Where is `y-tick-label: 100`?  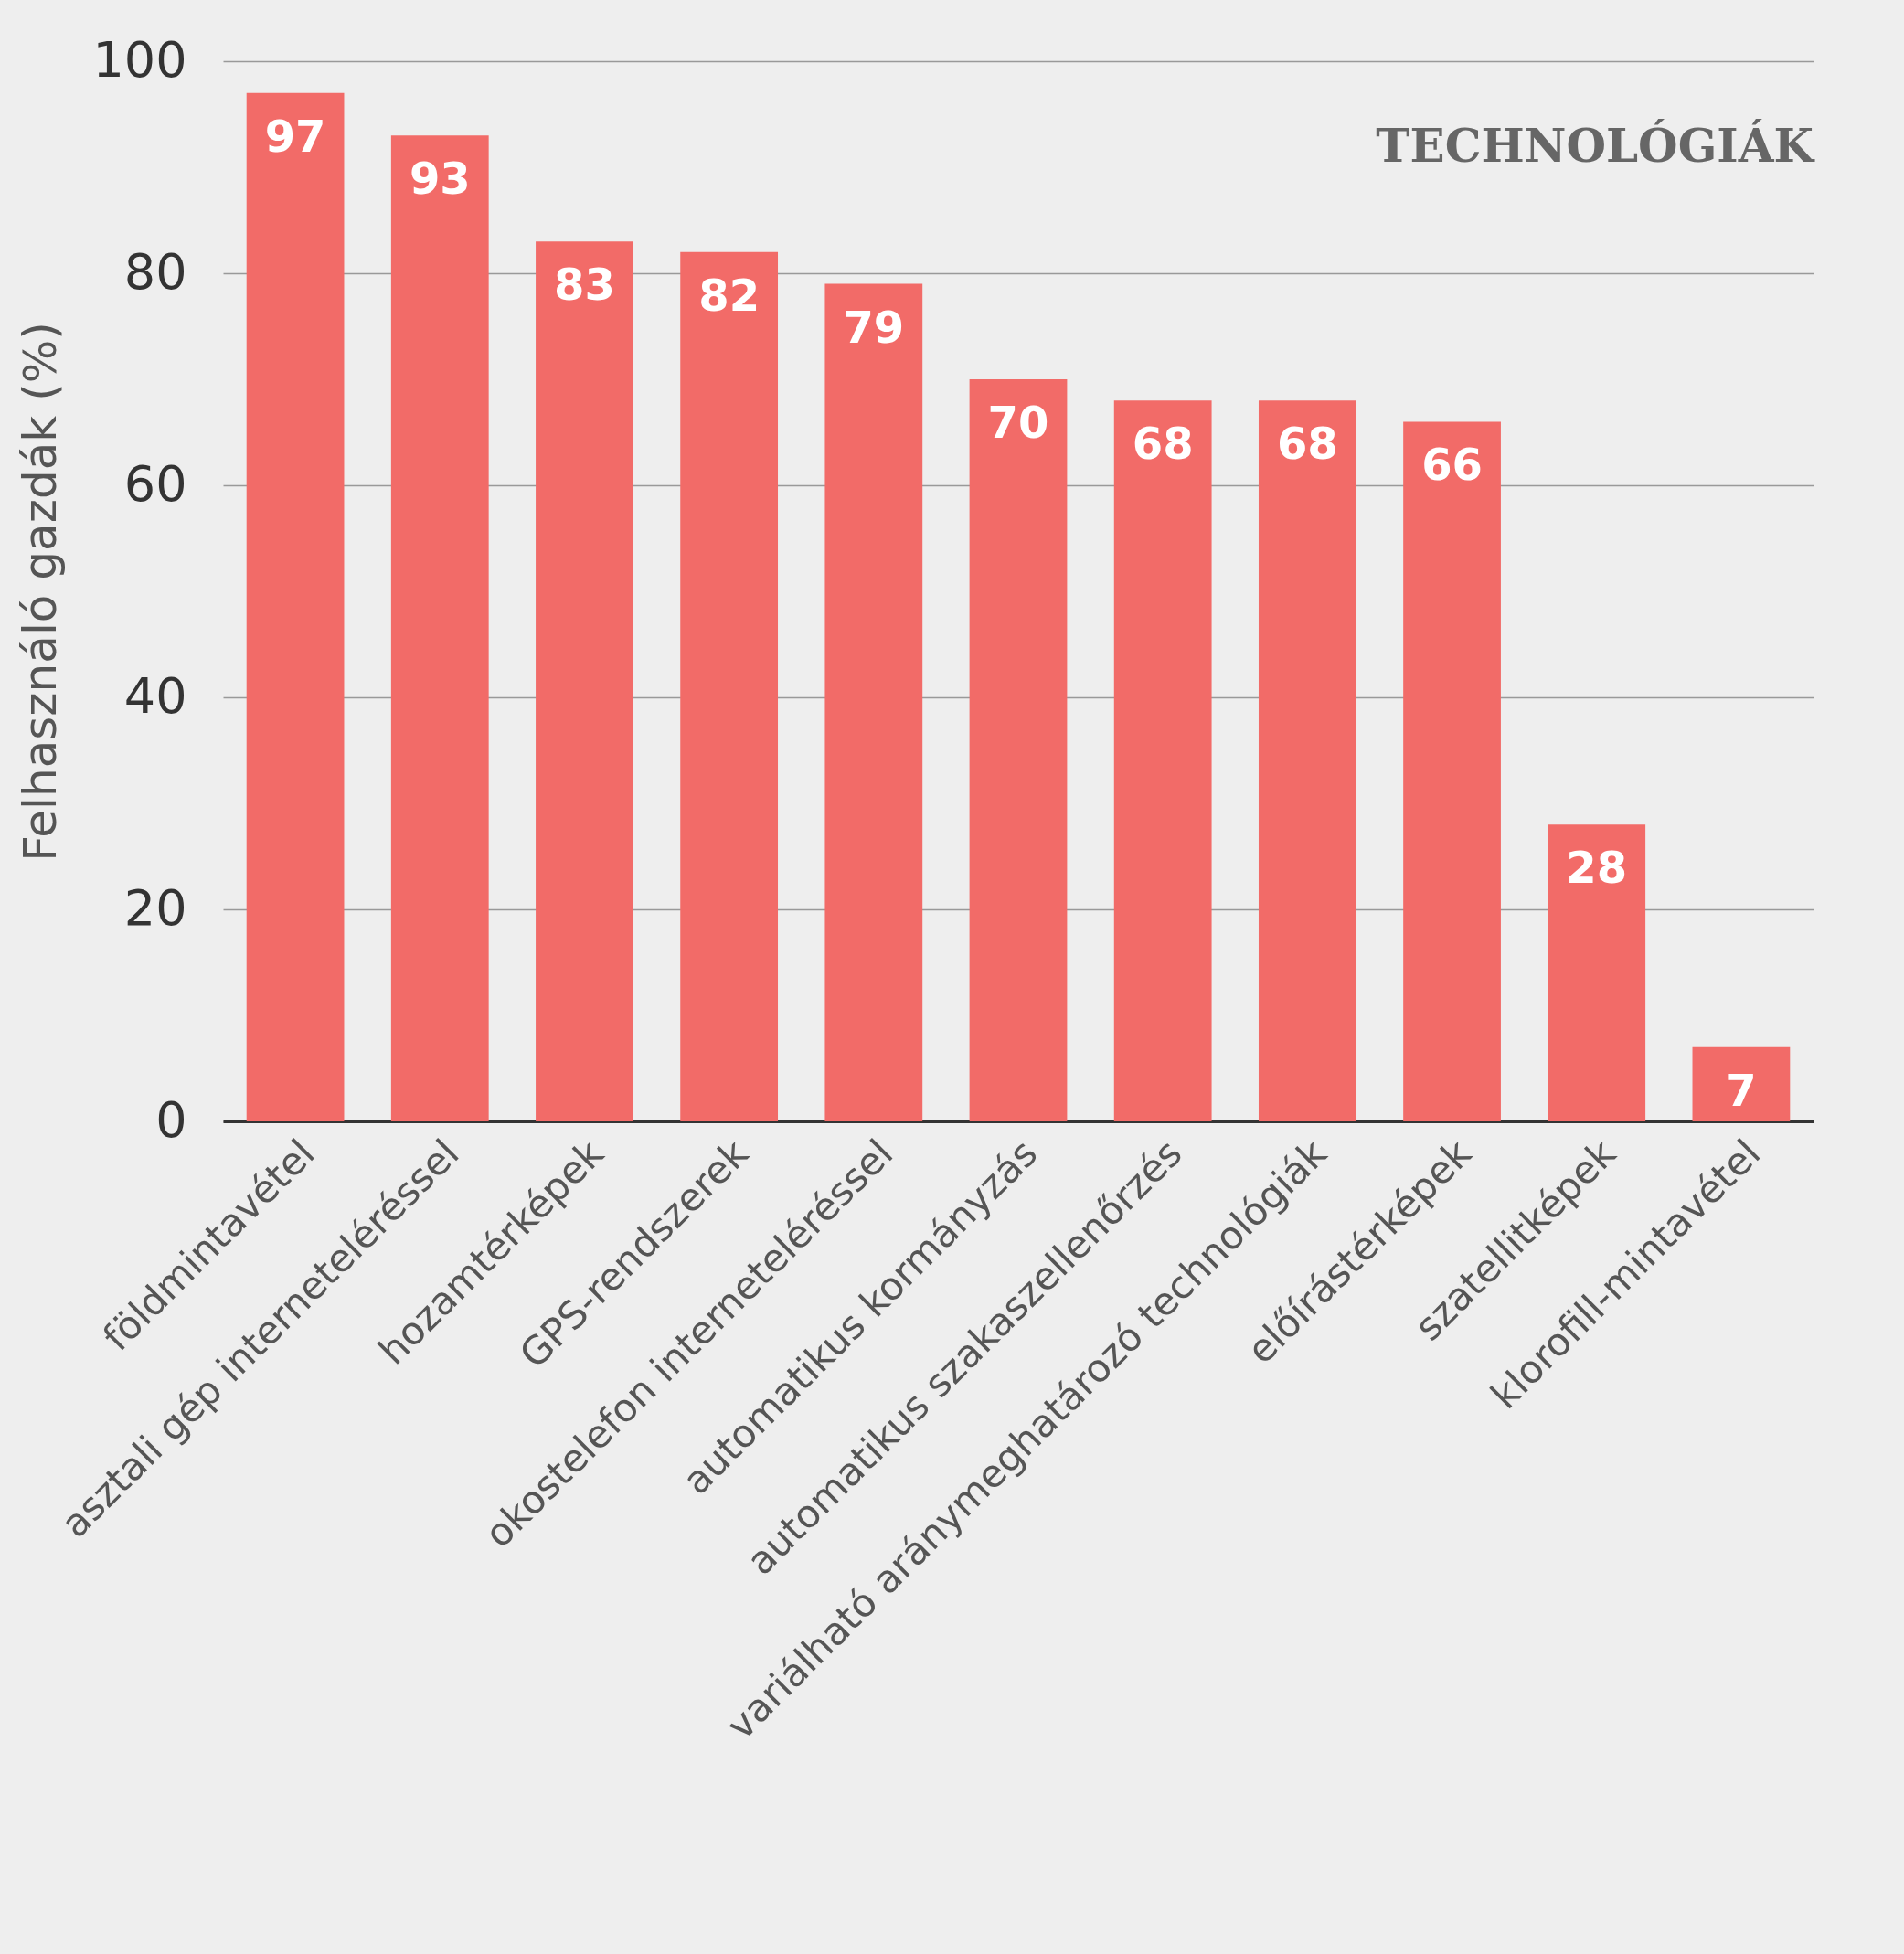 y-tick-label: 100 is located at coordinates (139, 59).